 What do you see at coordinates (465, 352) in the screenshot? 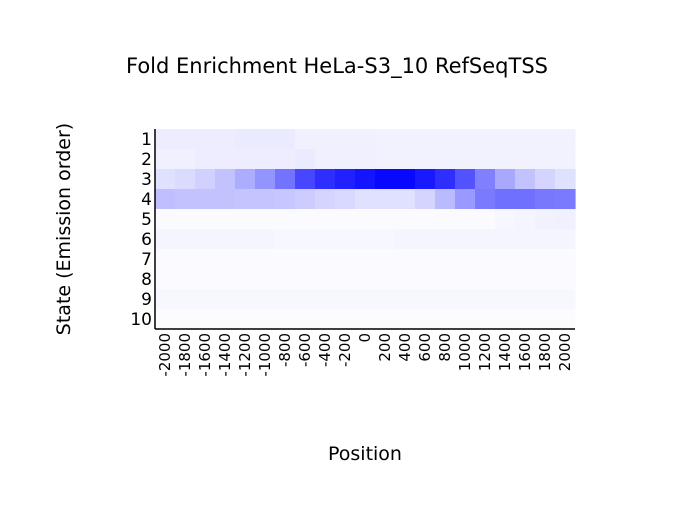
I see `x-tick-label: 1000` at bounding box center [465, 352].